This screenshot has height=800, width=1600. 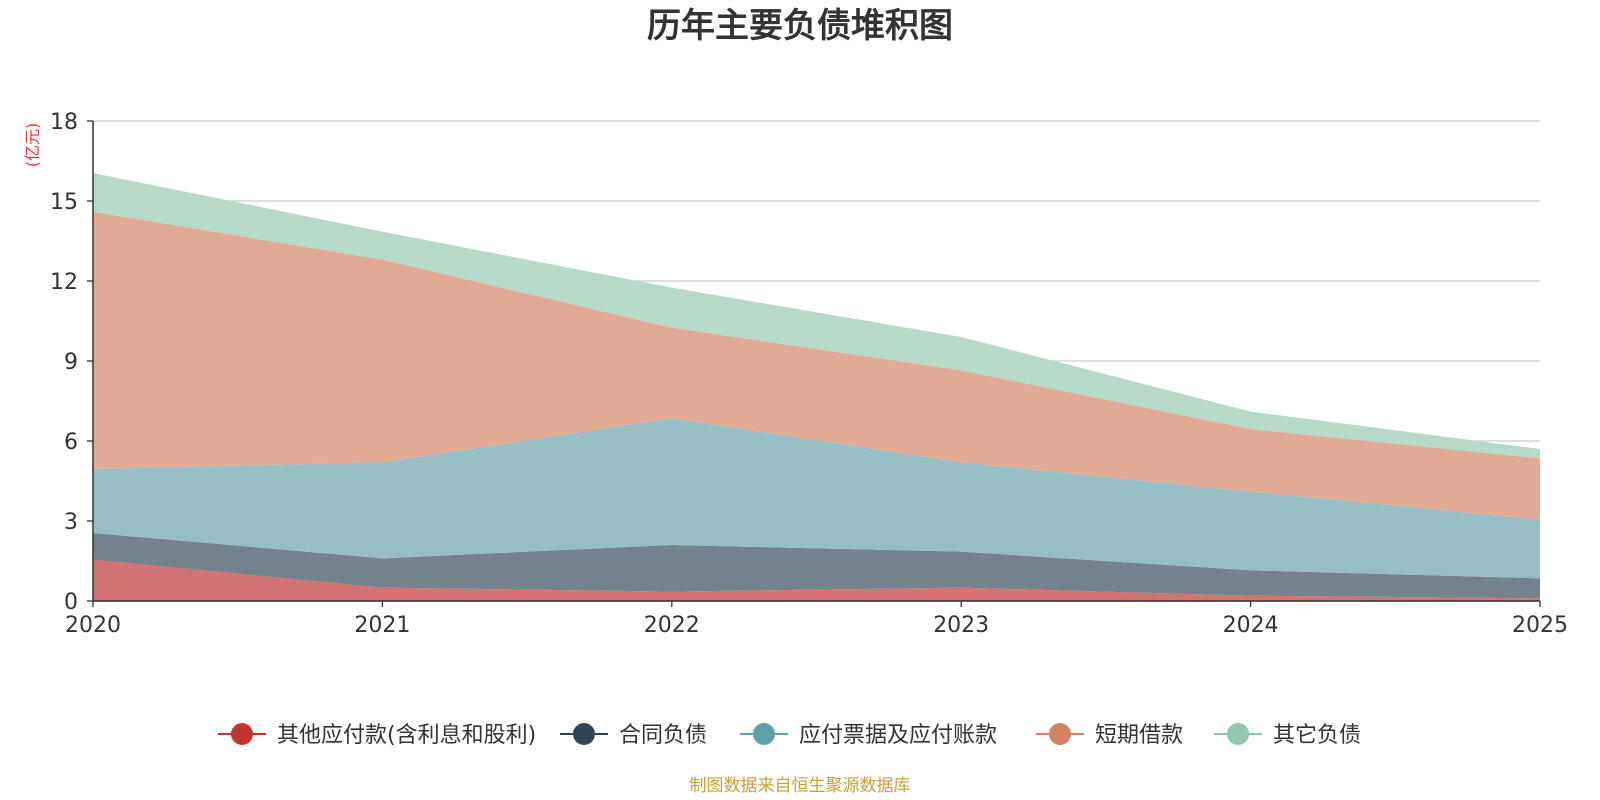 I want to click on chart-title: 历年主要负债堆积图, so click(x=800, y=26).